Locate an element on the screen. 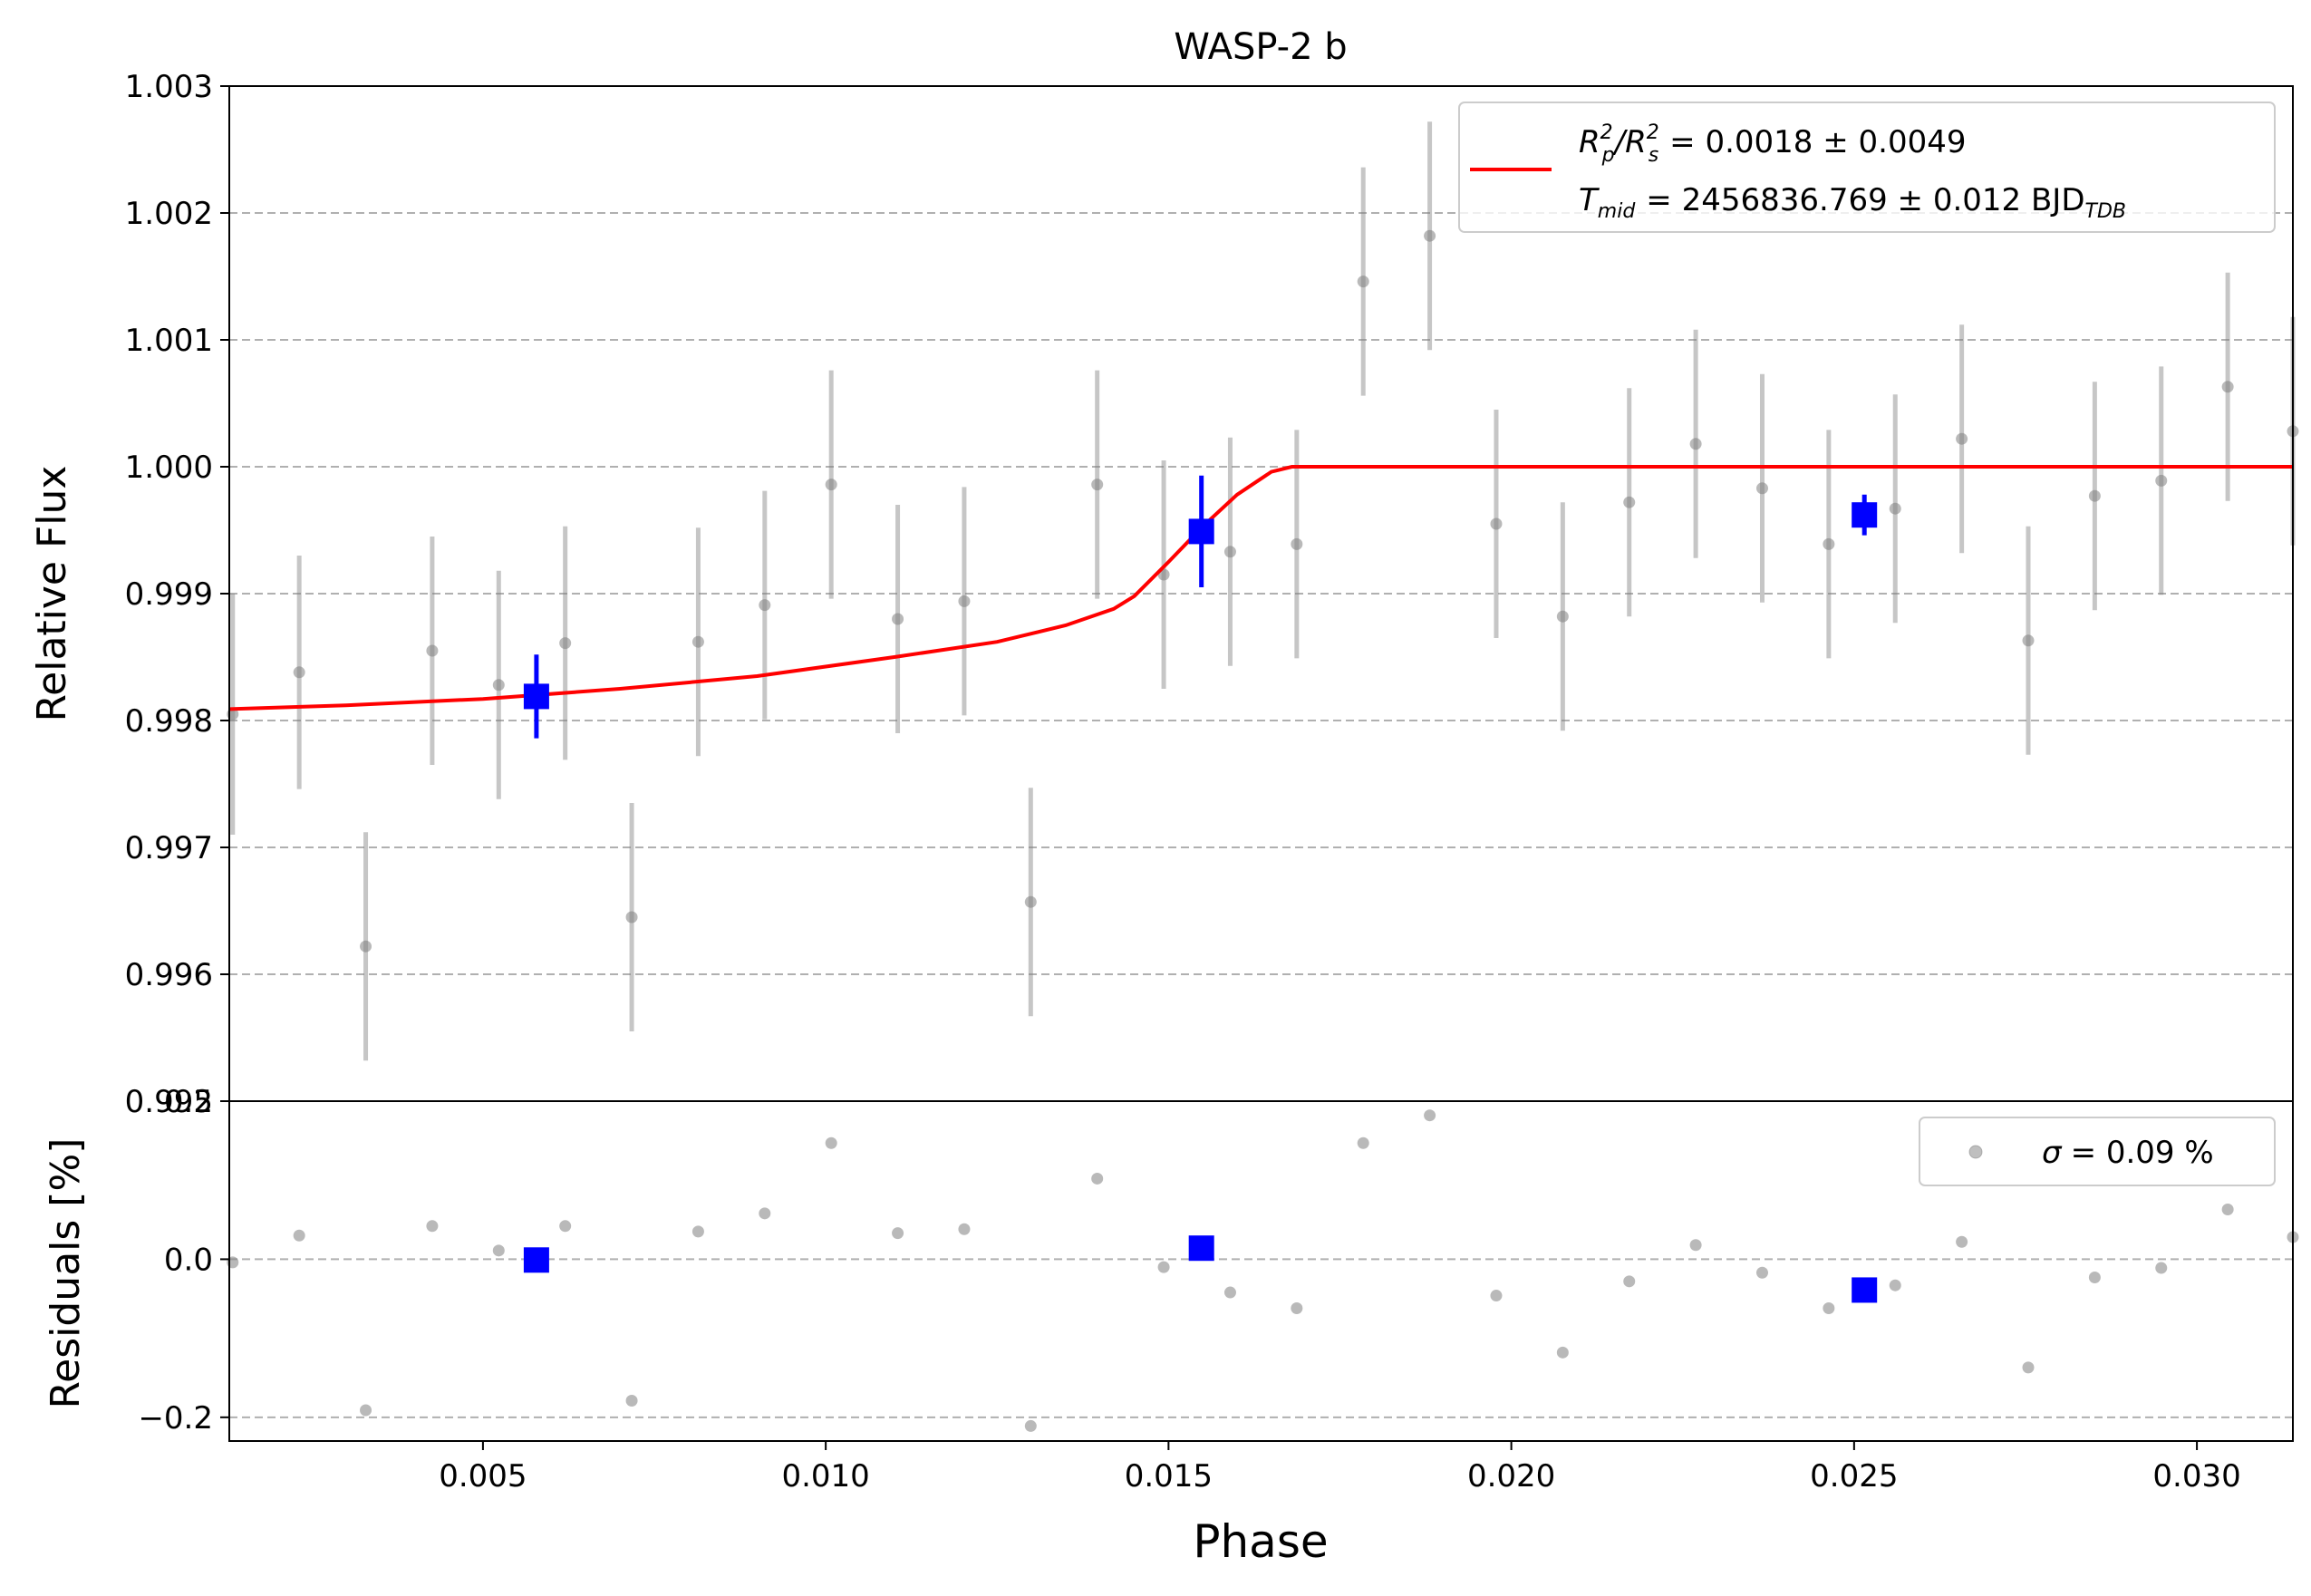 Image resolution: width=2311 pixels, height=1596 pixels. legend-depth-sub1: p is located at coordinates (1608, 155).